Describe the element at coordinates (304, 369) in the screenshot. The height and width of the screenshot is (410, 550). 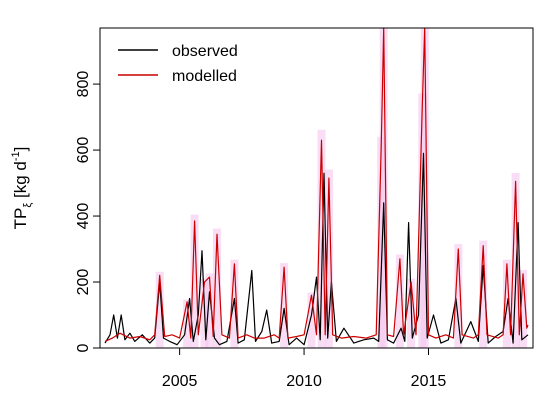
I see `x-axis: 2005 2010 2015` at that location.